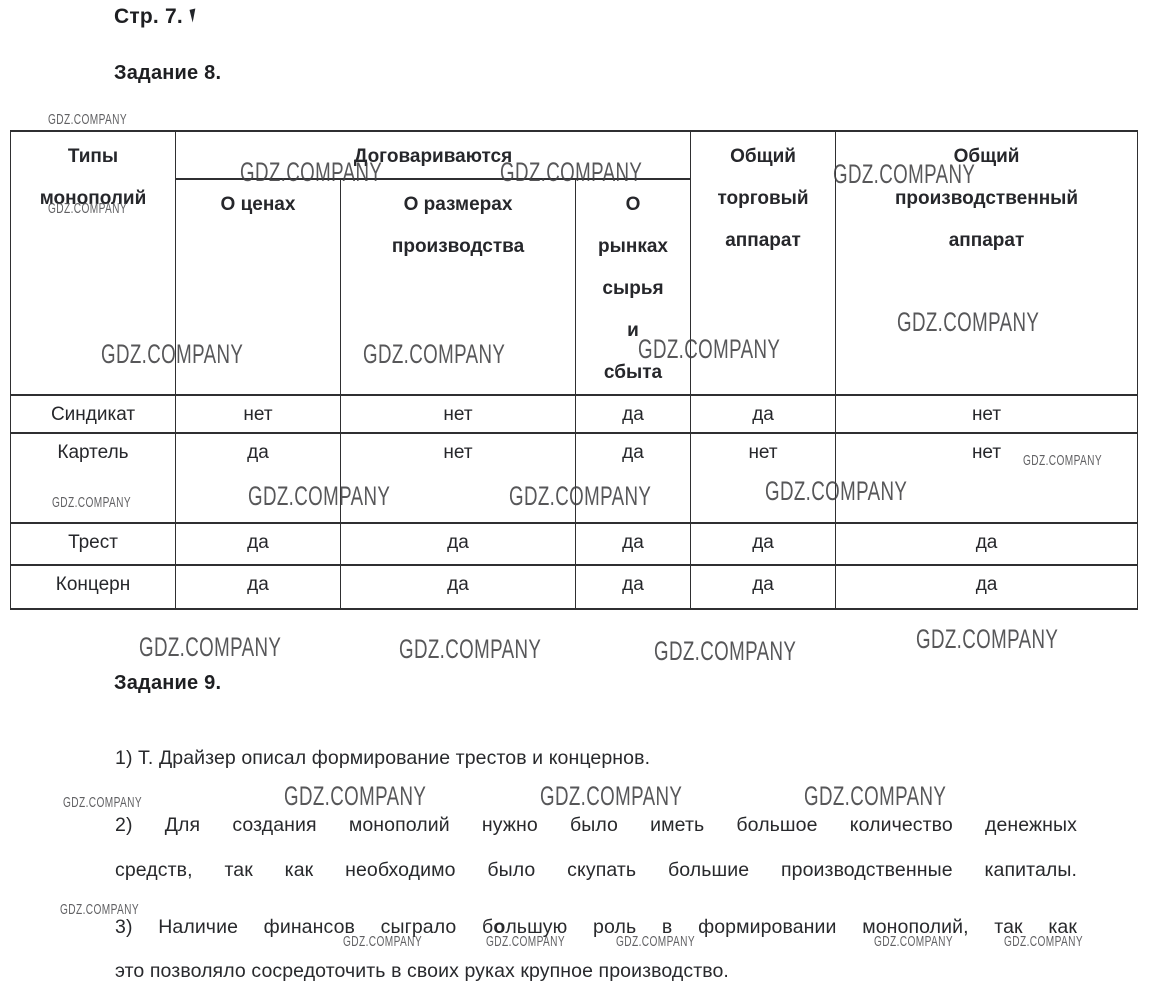 The width and height of the screenshot is (1154, 1000). Describe the element at coordinates (93, 414) in the screenshot. I see `monopoly-type-cell: Синдикат` at that location.